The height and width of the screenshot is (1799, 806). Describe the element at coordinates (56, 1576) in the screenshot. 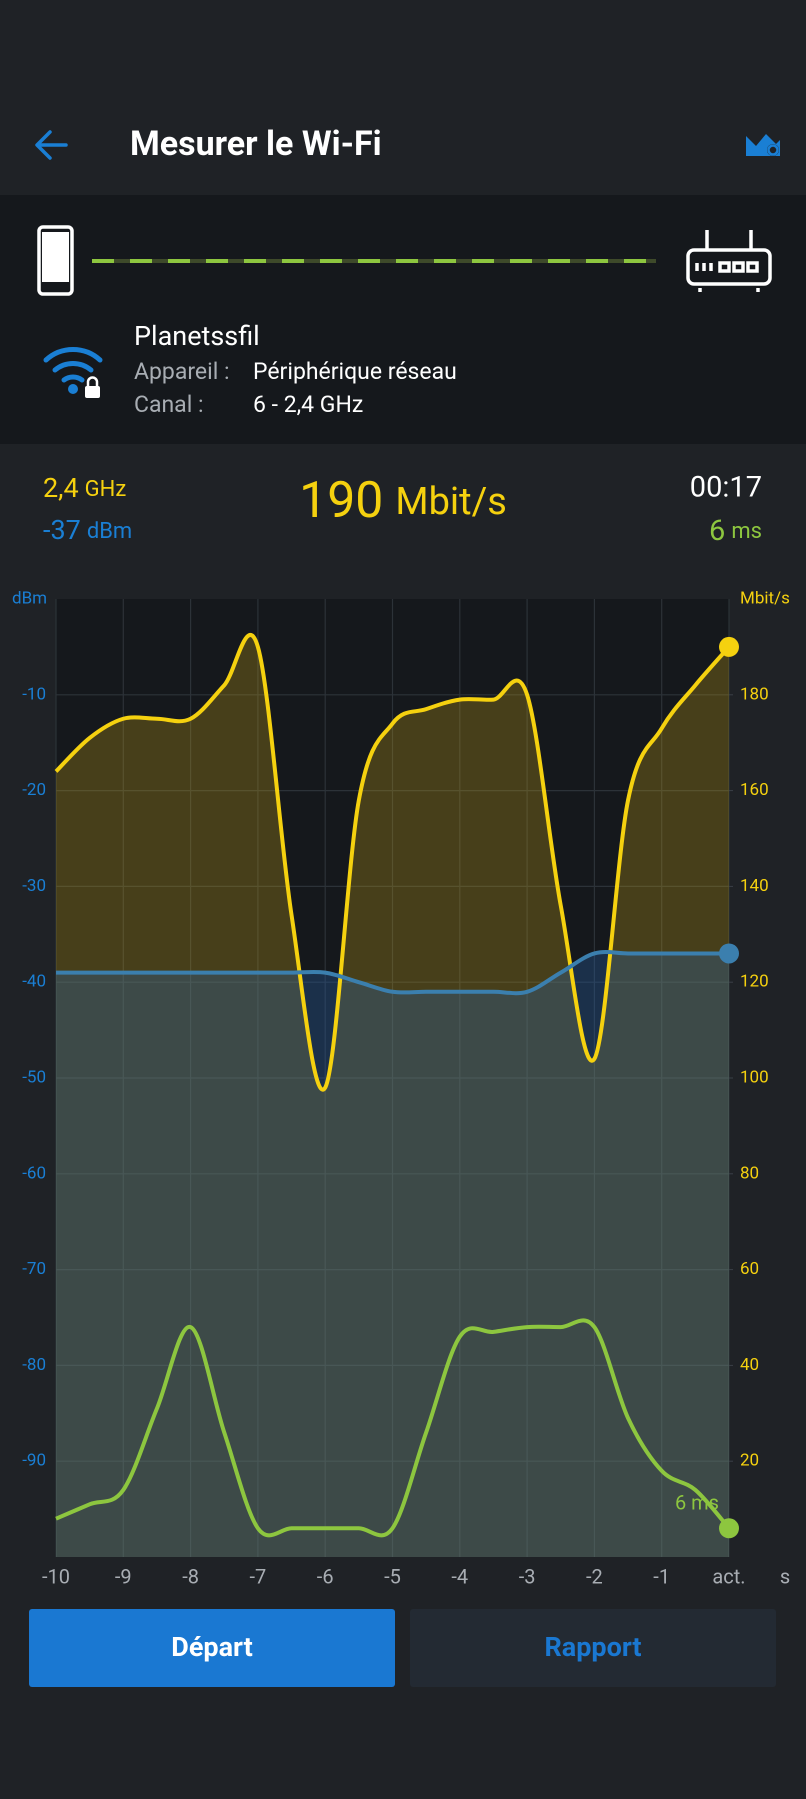

I see `x-tick-label: -10` at that location.